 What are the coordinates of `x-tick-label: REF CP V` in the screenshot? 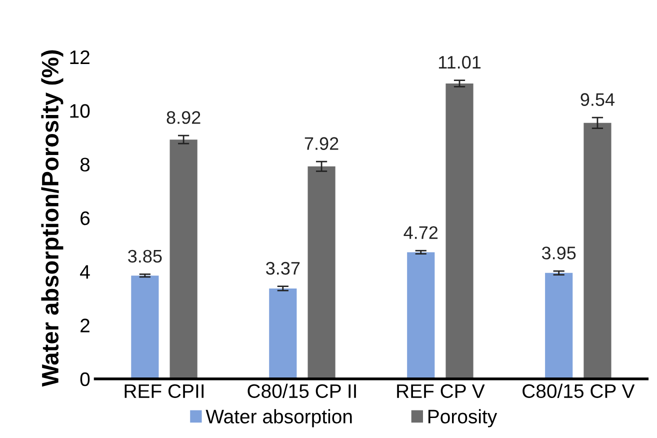 It's located at (441, 391).